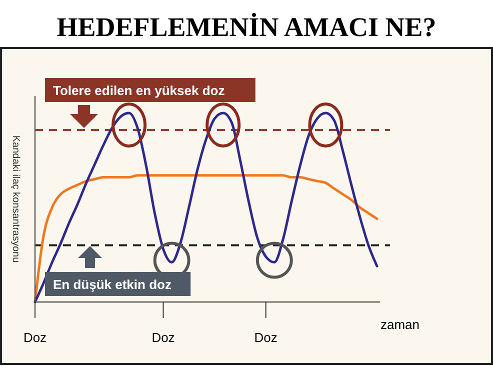 The width and height of the screenshot is (493, 366). Describe the element at coordinates (400, 324) in the screenshot. I see `x-axis-title: zaman` at that location.